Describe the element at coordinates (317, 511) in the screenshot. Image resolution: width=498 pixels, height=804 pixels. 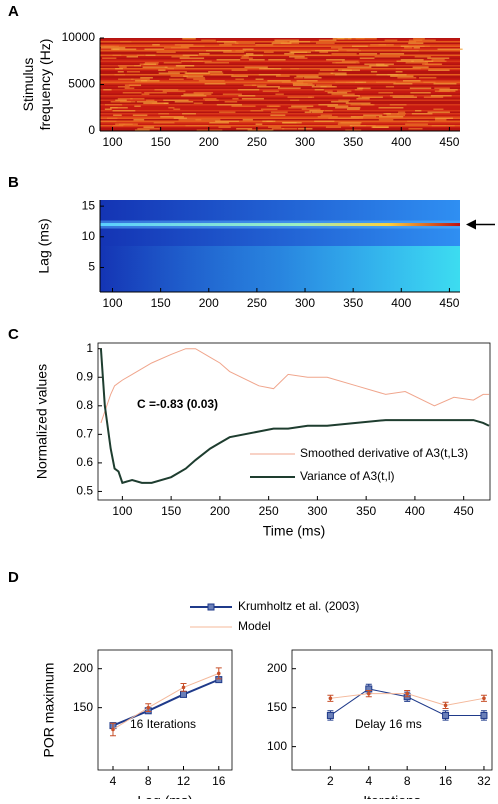
I see `x-tick-label: 300` at that location.